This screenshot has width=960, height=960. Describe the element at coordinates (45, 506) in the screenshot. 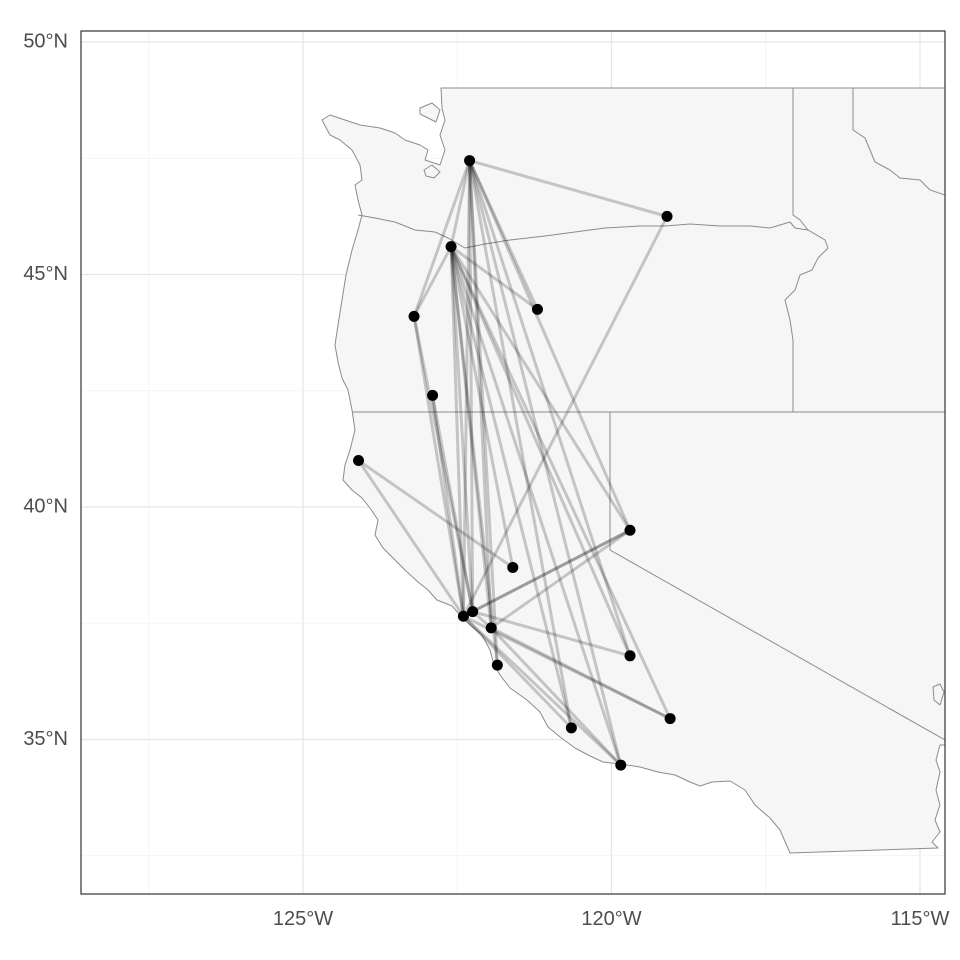

I see `y-tick-label-40n: 40°N` at that location.